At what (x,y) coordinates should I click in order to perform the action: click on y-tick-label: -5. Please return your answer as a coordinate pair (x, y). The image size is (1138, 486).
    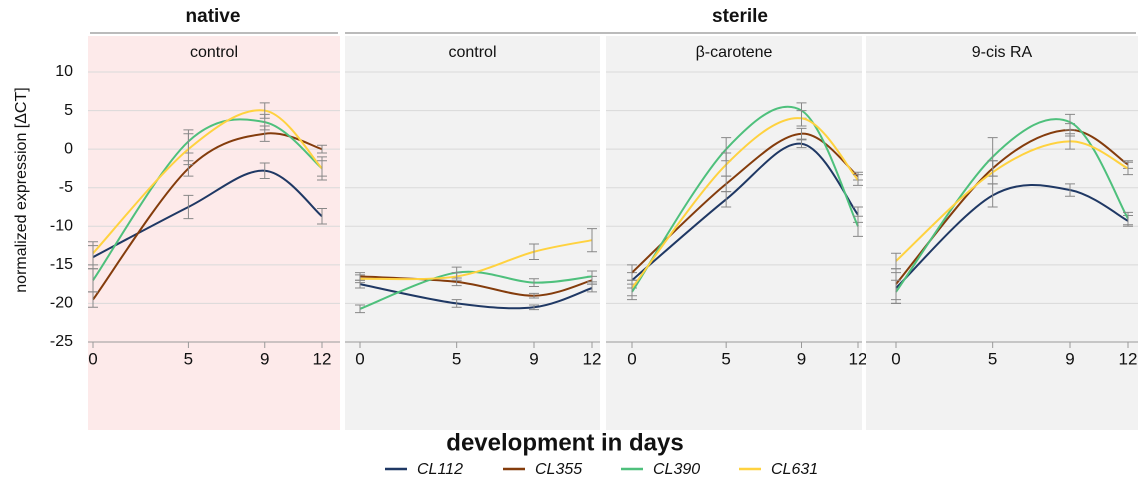
    Looking at the image, I should click on (66, 187).